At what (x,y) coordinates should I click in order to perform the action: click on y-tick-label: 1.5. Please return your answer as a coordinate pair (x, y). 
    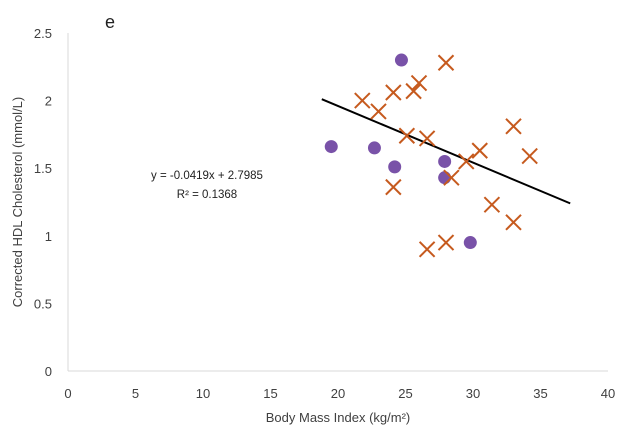
    Looking at the image, I should click on (43, 168).